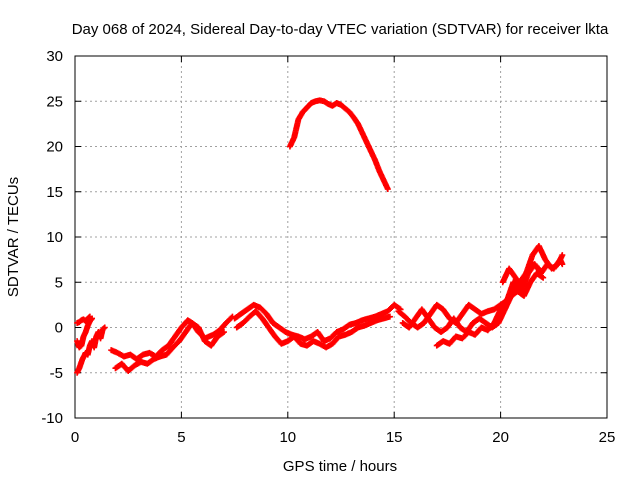 Image resolution: width=640 pixels, height=480 pixels. I want to click on y-tick-label: 25, so click(54, 101).